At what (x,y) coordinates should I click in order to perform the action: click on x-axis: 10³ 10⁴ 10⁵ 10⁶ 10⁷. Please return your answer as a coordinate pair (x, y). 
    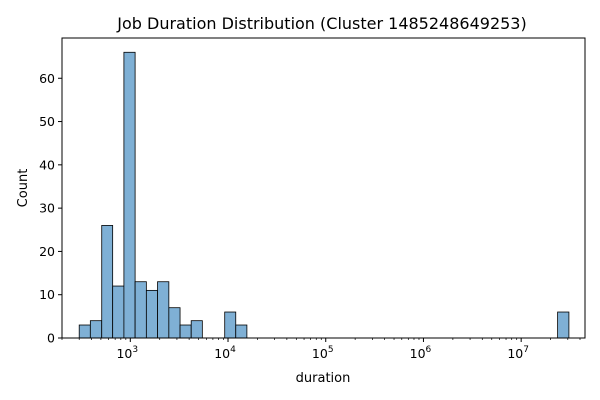
    Looking at the image, I should click on (321, 349).